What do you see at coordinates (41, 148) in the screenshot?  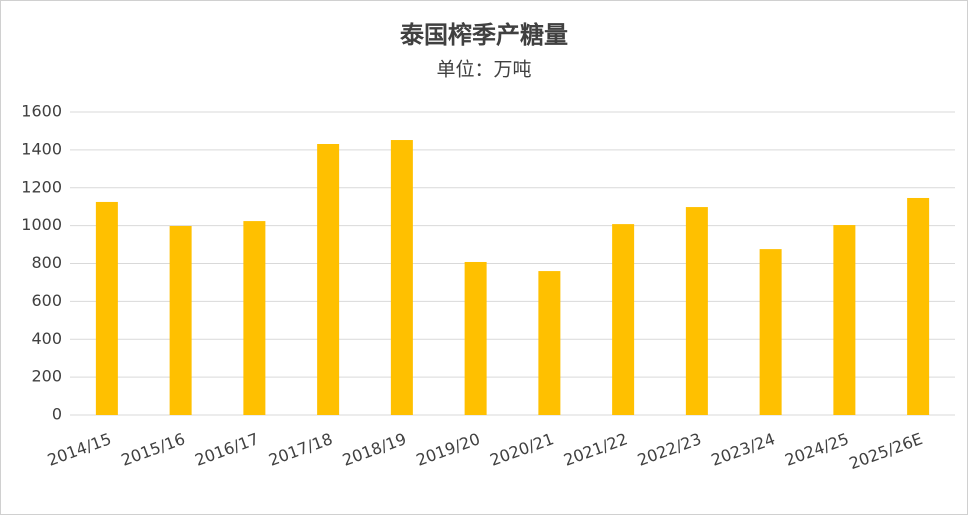 I see `y-tick-label: 1400` at bounding box center [41, 148].